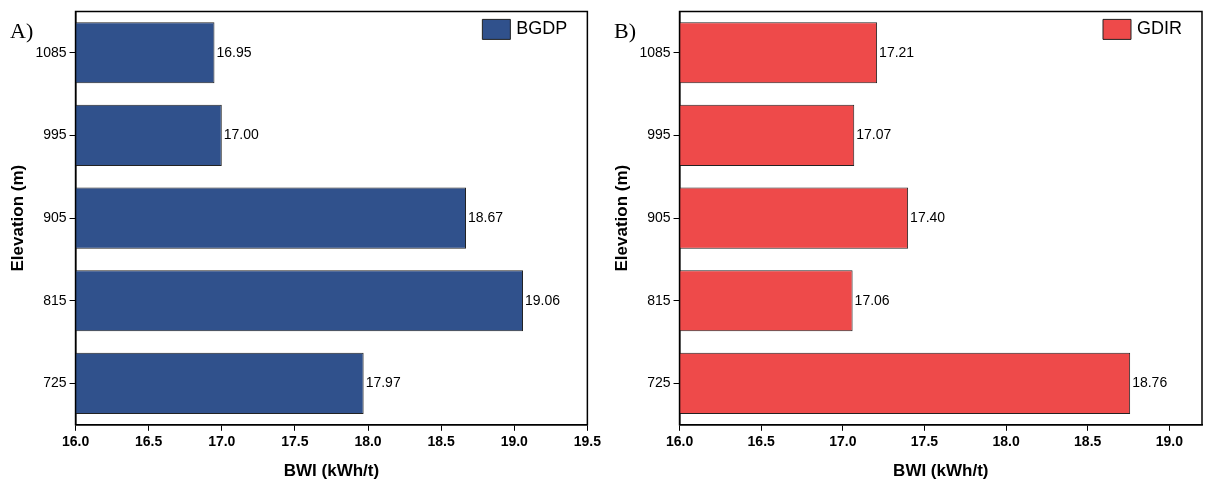 Image resolution: width=1208 pixels, height=488 pixels. What do you see at coordinates (1150, 382) in the screenshot?
I see `data-label: 18.76` at bounding box center [1150, 382].